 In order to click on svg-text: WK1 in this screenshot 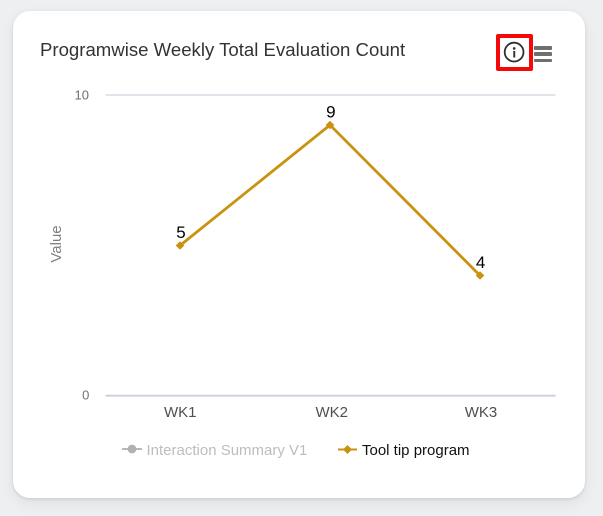, I will do `click(180, 412)`.